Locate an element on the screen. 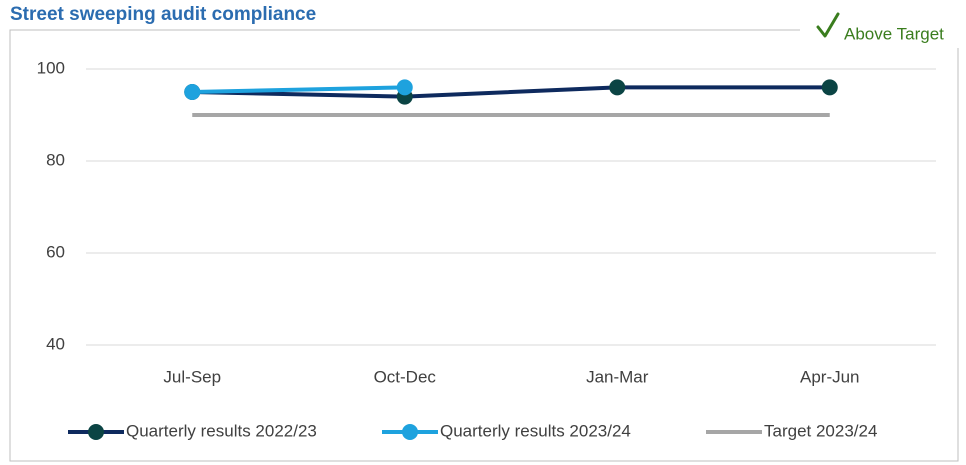 The image size is (966, 465). check-icon is located at coordinates (828, 25).